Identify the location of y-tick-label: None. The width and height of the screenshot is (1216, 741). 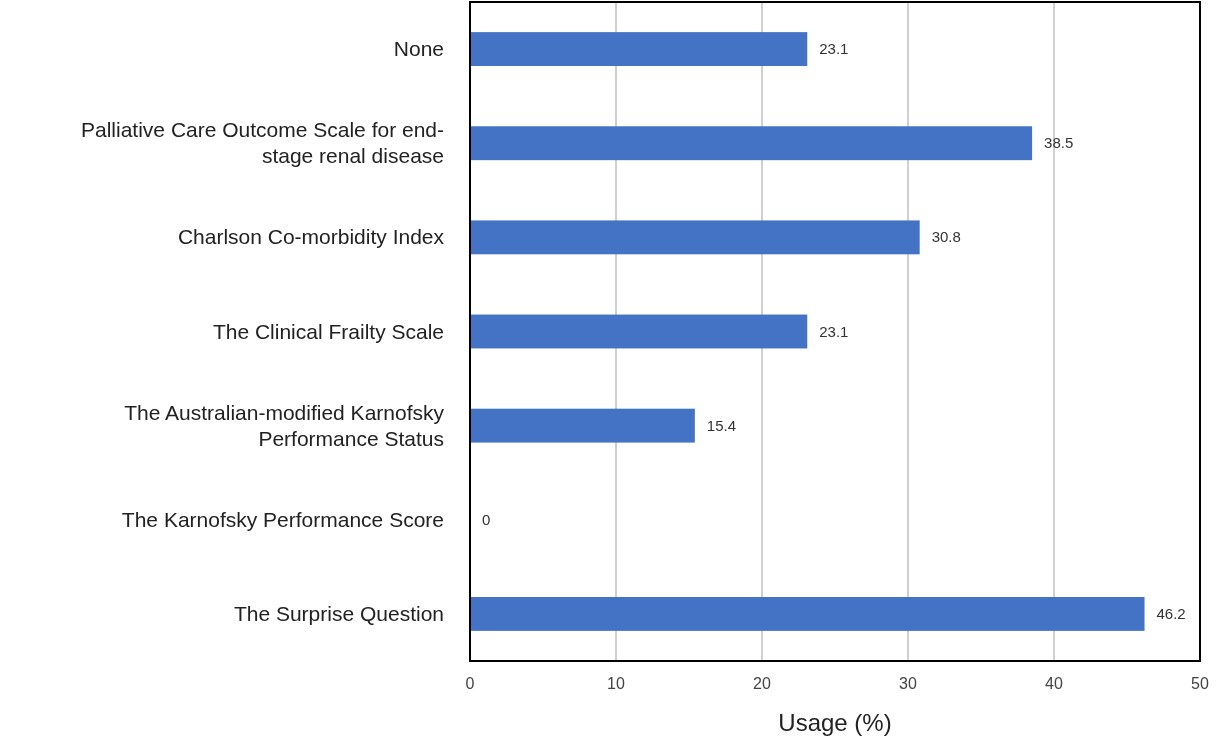
(418, 49).